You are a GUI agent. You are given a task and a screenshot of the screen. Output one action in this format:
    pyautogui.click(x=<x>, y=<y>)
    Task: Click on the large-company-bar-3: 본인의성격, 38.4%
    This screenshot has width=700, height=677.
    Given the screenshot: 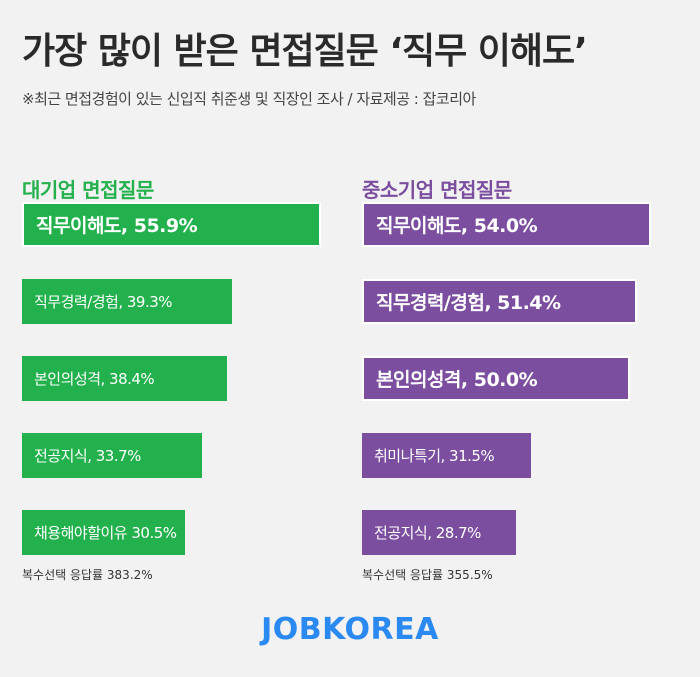 What is the action you would take?
    pyautogui.click(x=124, y=378)
    